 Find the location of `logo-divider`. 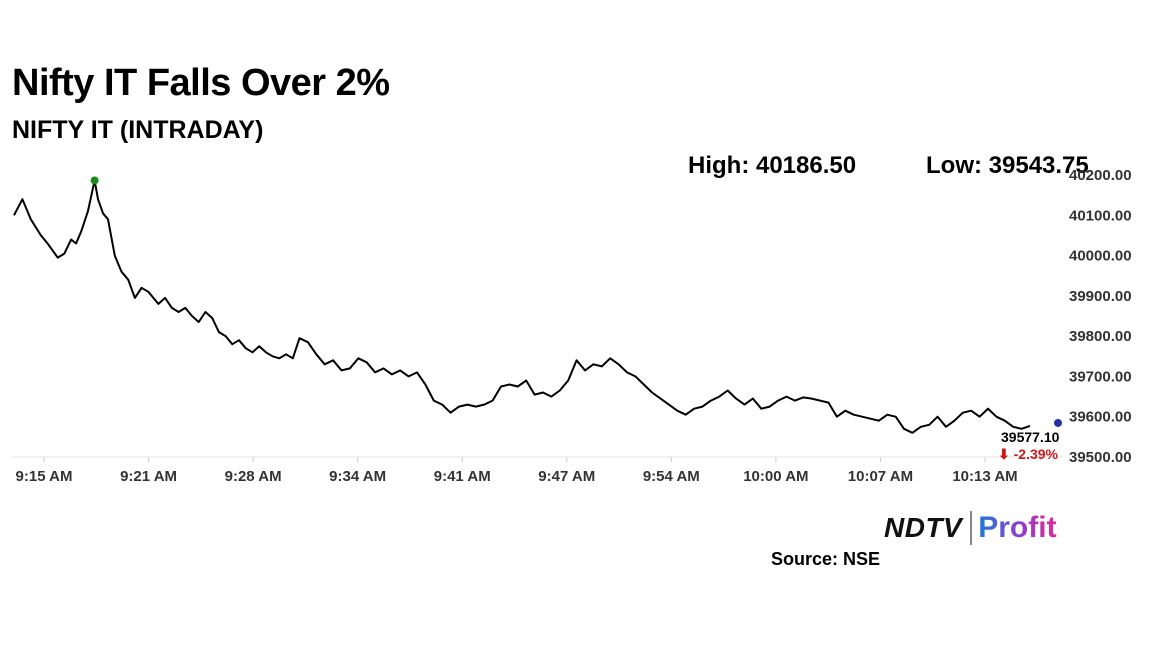

logo-divider is located at coordinates (971, 528).